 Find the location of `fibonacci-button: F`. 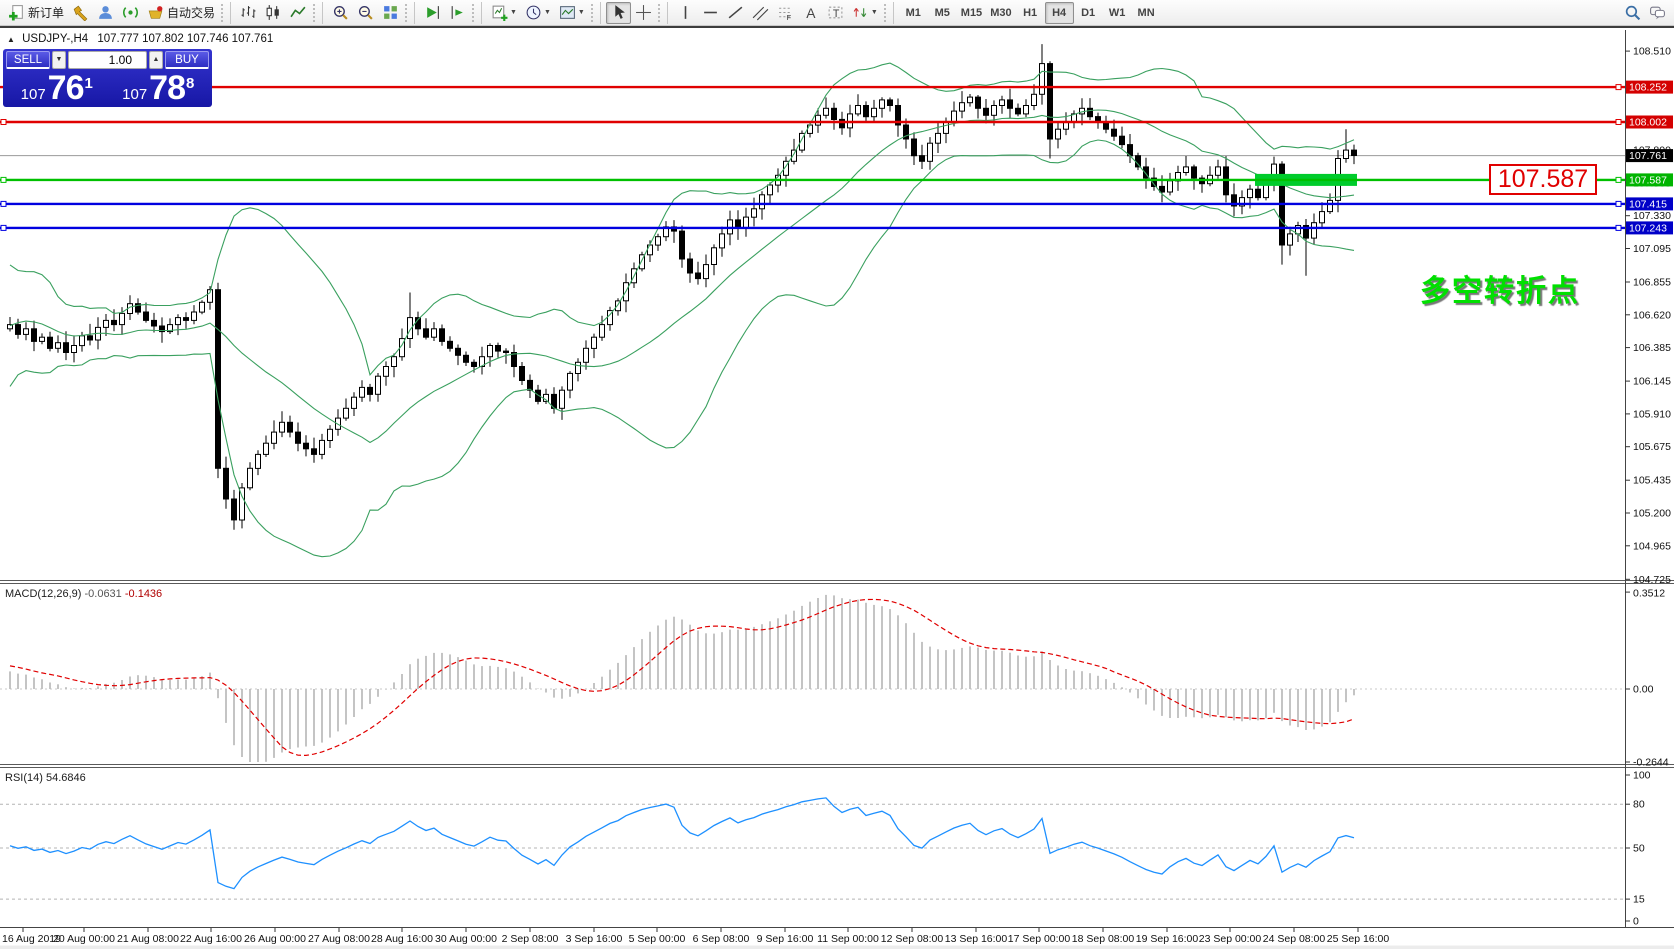

fibonacci-button: F is located at coordinates (785, 13).